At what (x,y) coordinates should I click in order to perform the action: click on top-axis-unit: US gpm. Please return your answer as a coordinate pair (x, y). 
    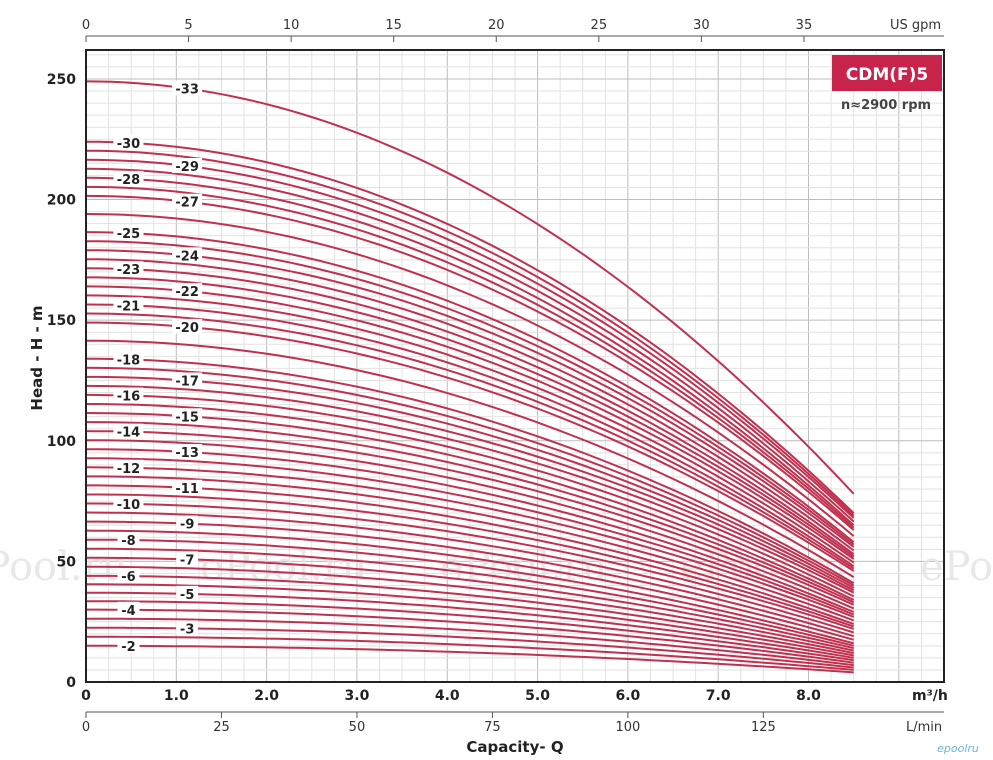
    Looking at the image, I should click on (915, 25).